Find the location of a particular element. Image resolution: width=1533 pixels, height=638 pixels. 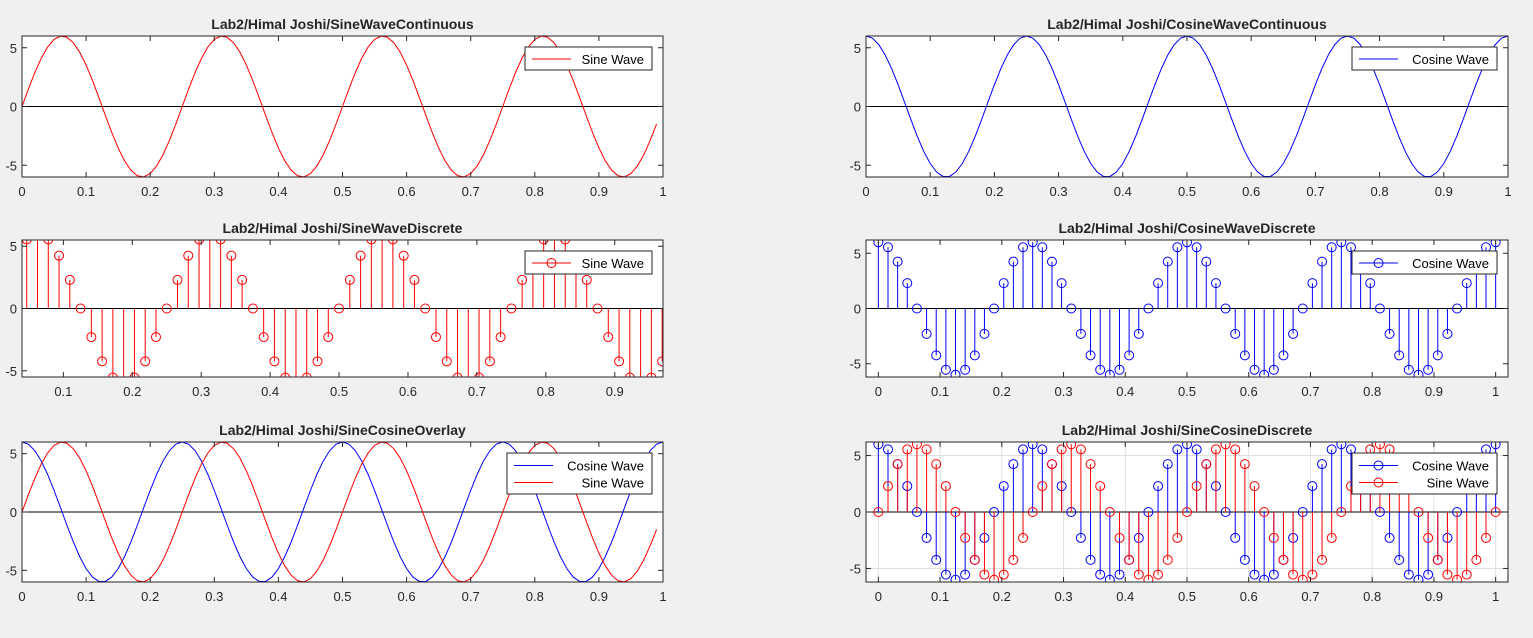

series-line-sine-wave is located at coordinates (340, 512).